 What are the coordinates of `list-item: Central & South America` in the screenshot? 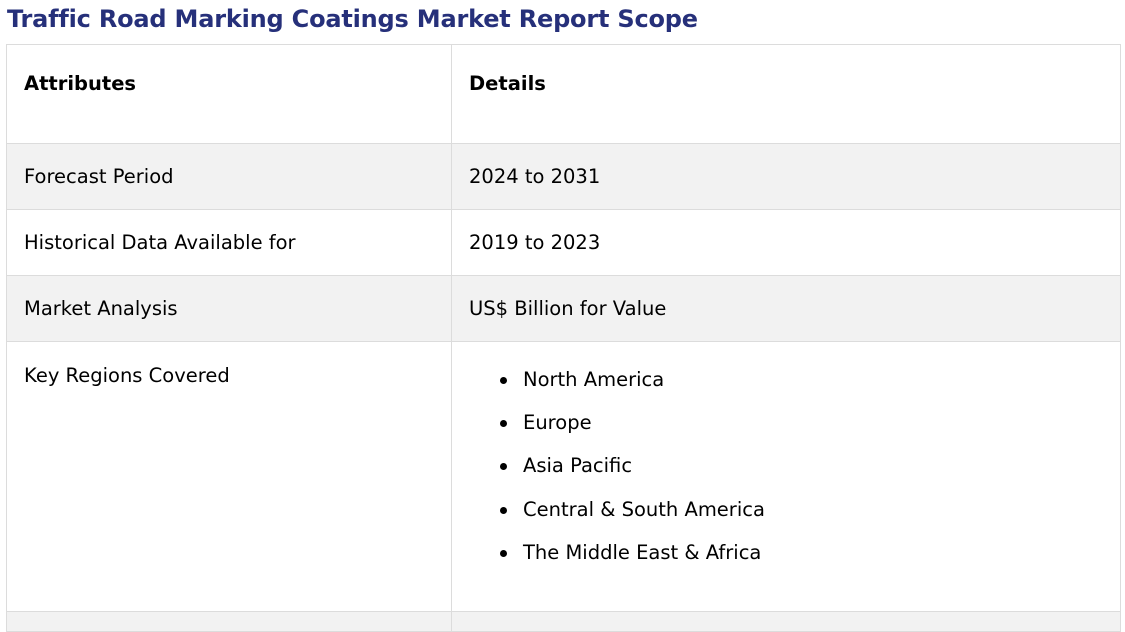 It's located at (810, 519).